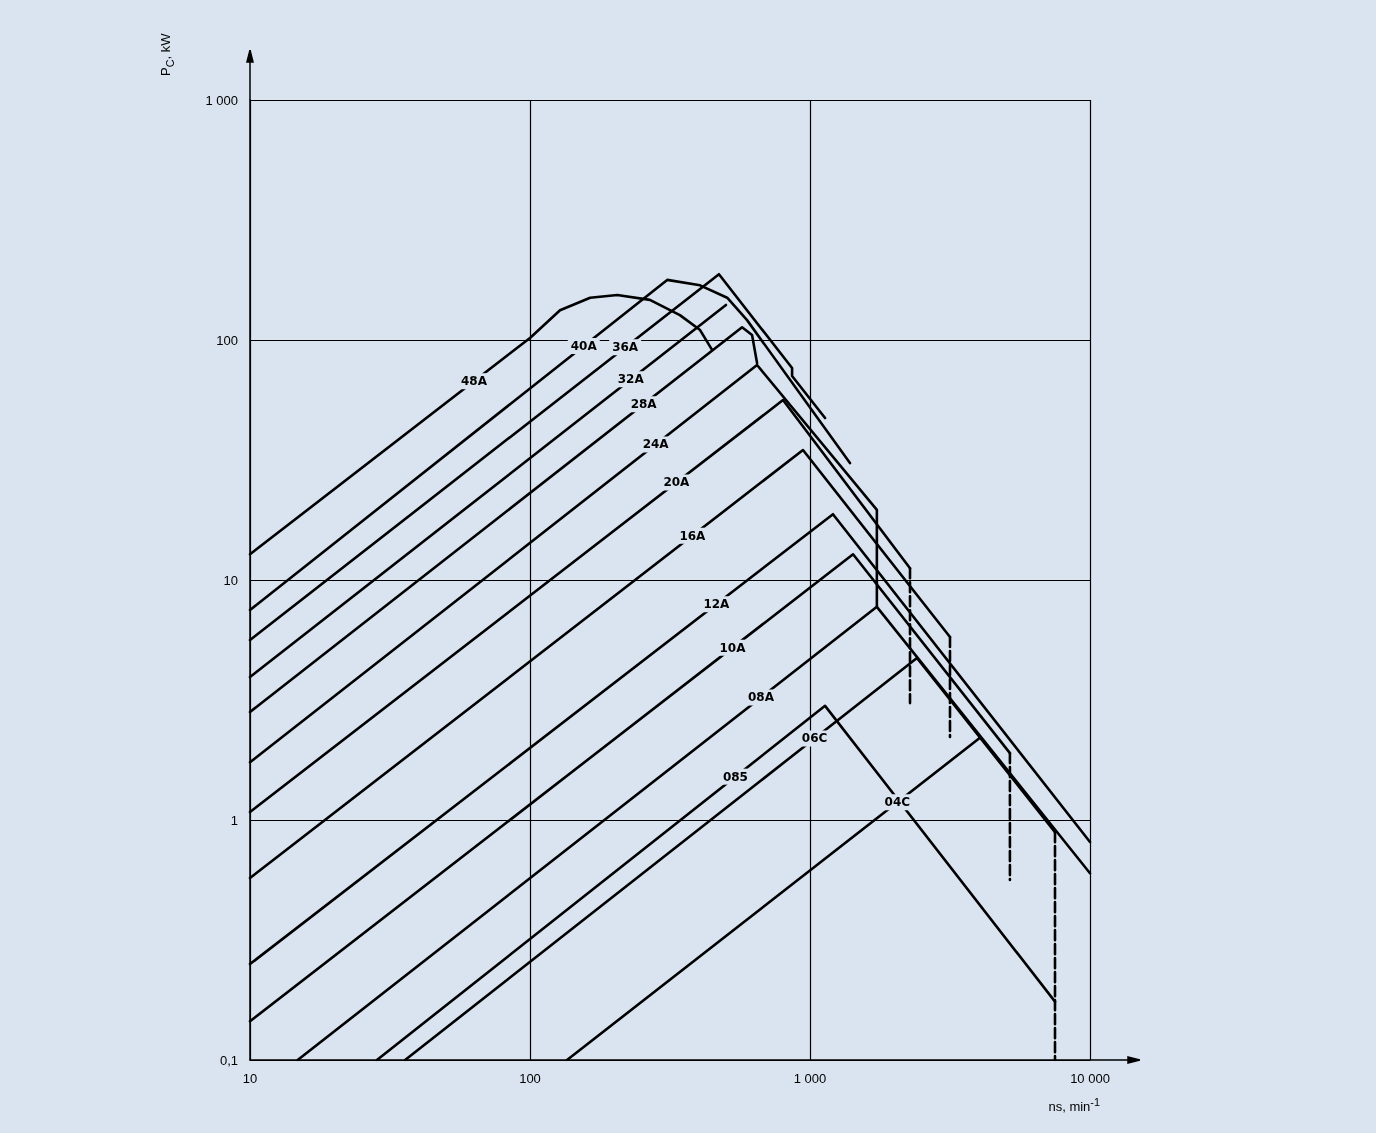 The width and height of the screenshot is (1376, 1133). I want to click on series-label: 16A, so click(693, 535).